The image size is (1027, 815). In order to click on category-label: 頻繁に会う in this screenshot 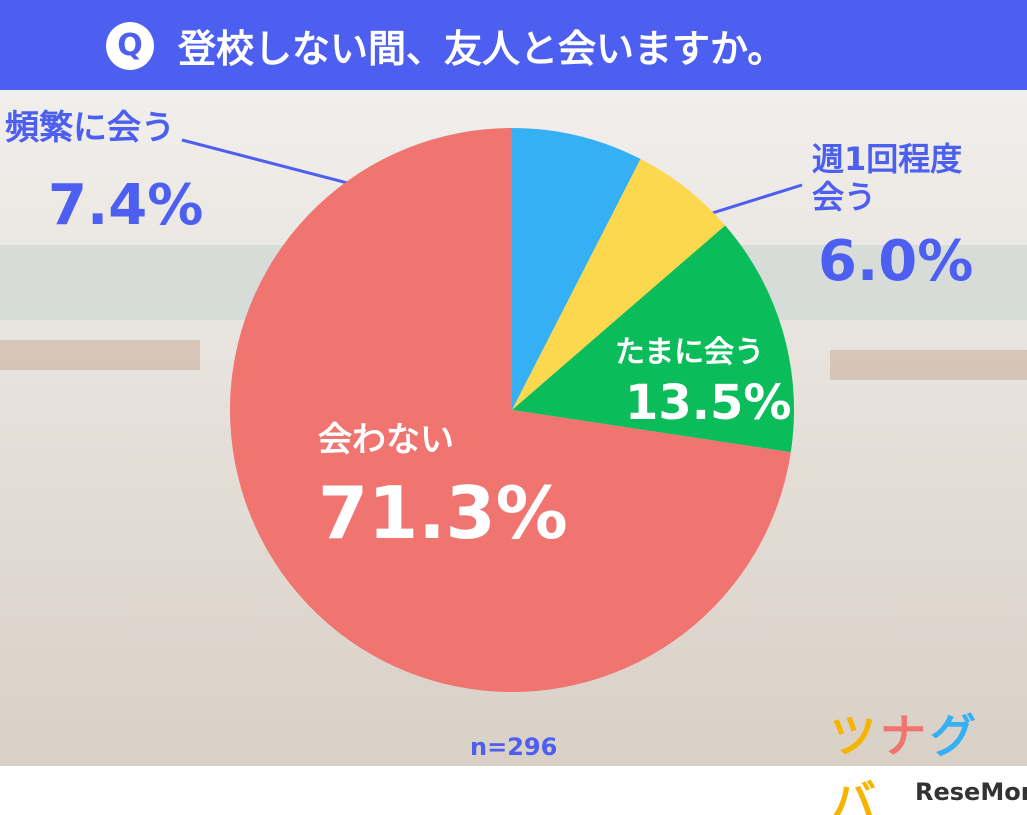, I will do `click(90, 128)`.